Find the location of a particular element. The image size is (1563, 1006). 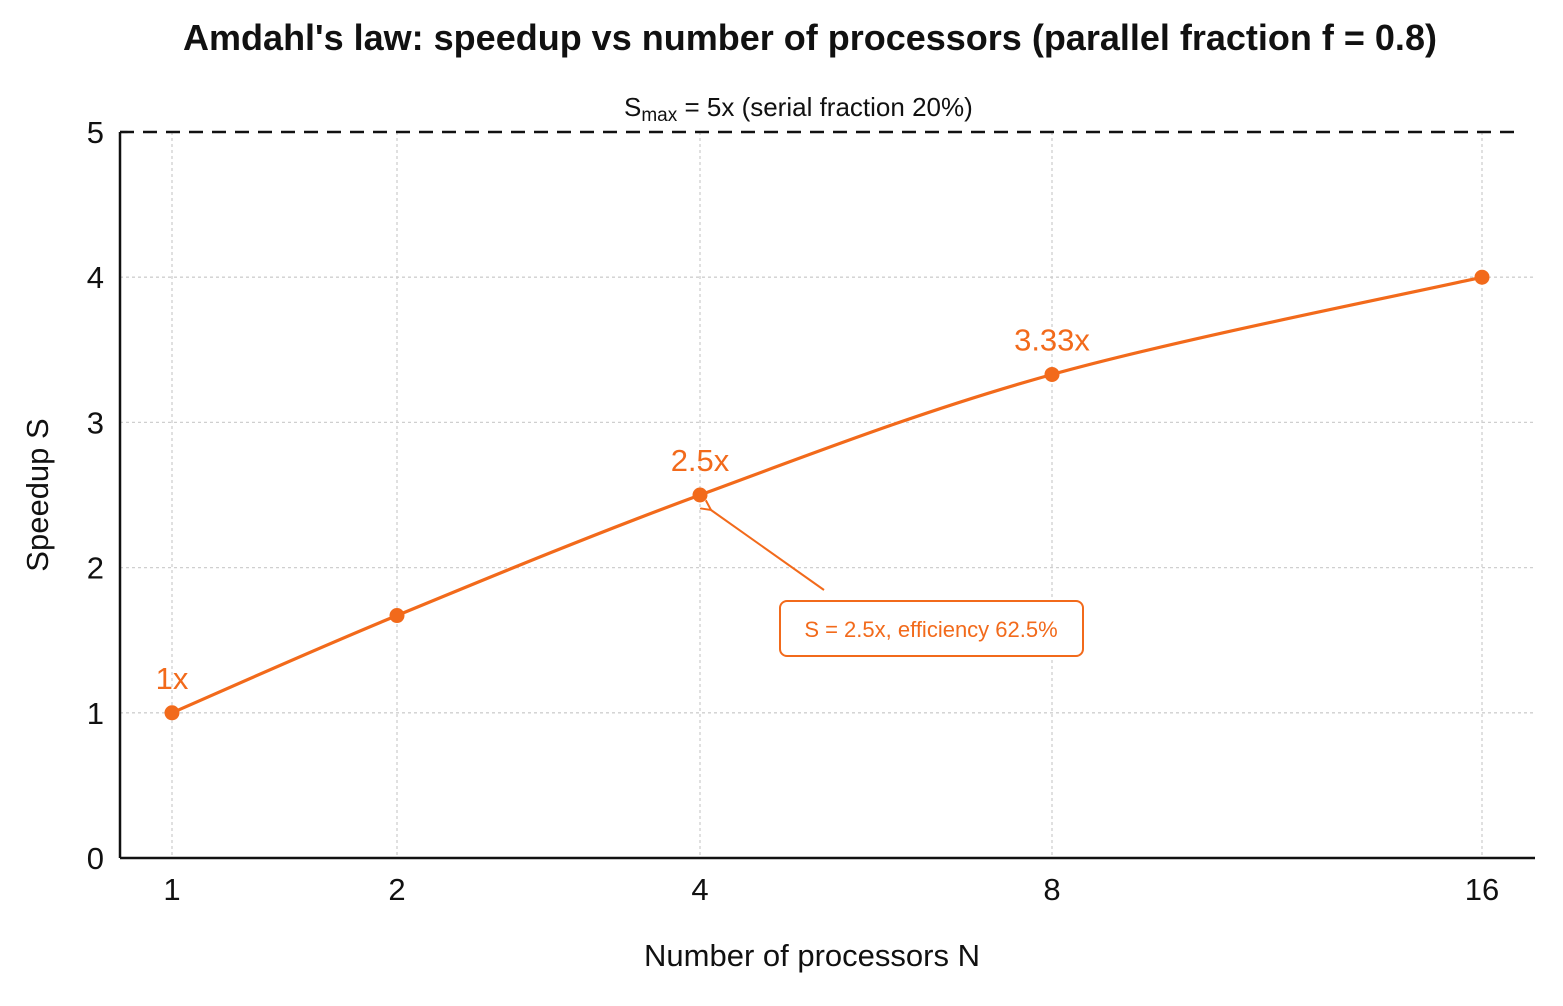

y-tick-label: 0 is located at coordinates (95, 858).